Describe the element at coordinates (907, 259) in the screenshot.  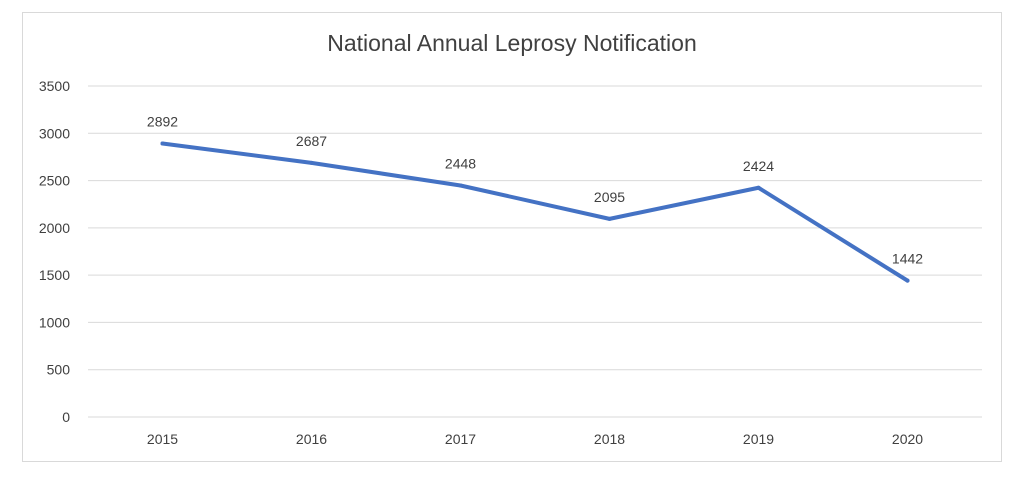
I see `data-label: 1442` at that location.